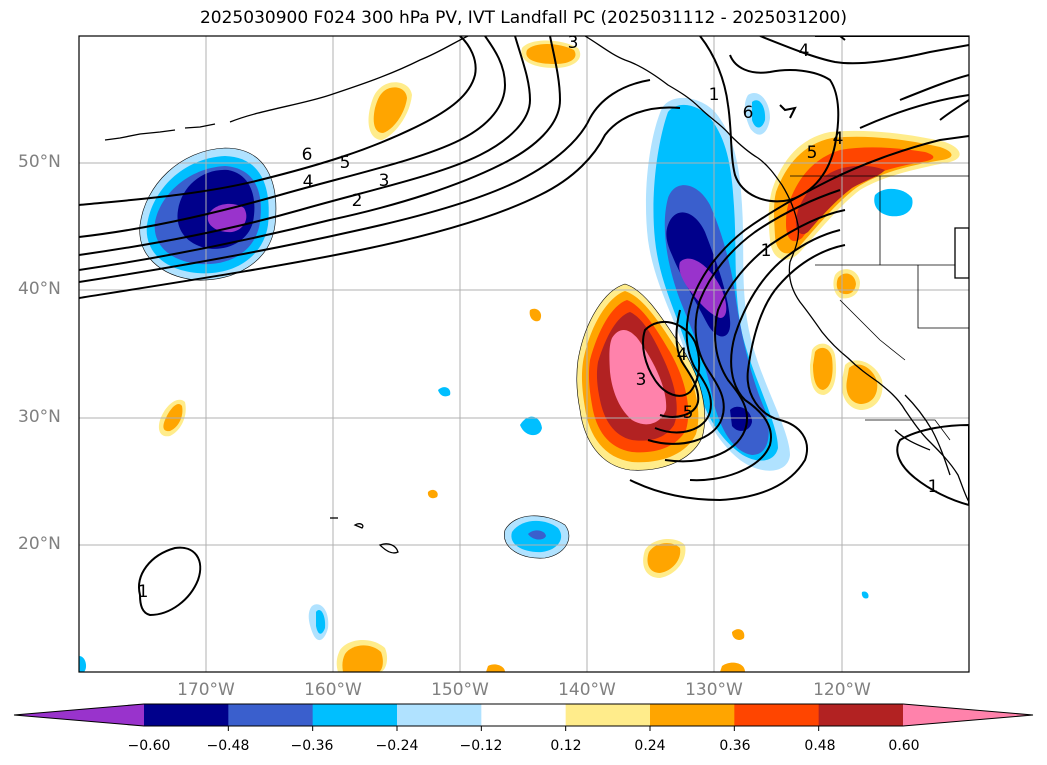  I want to click on lon-label: 140°W, so click(587, 690).